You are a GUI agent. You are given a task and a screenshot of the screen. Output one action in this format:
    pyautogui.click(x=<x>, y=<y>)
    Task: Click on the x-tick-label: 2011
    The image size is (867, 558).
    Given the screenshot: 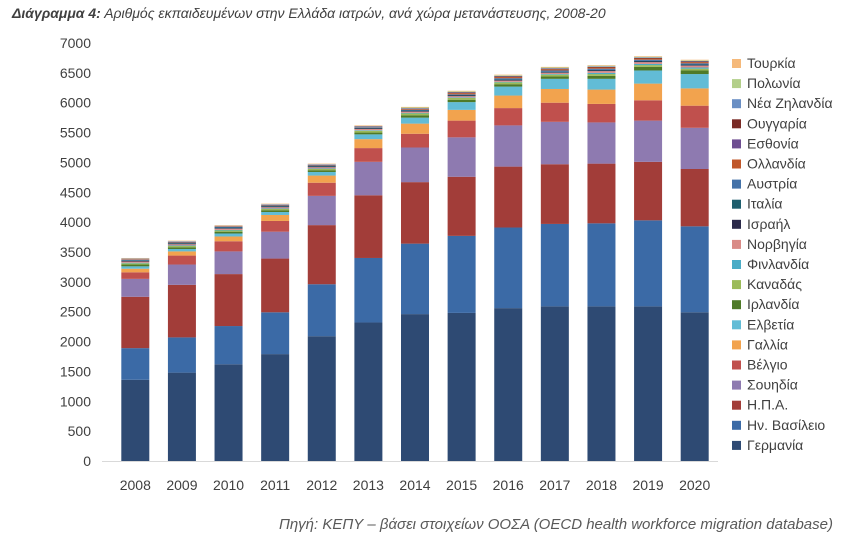 What is the action you would take?
    pyautogui.click(x=275, y=485)
    